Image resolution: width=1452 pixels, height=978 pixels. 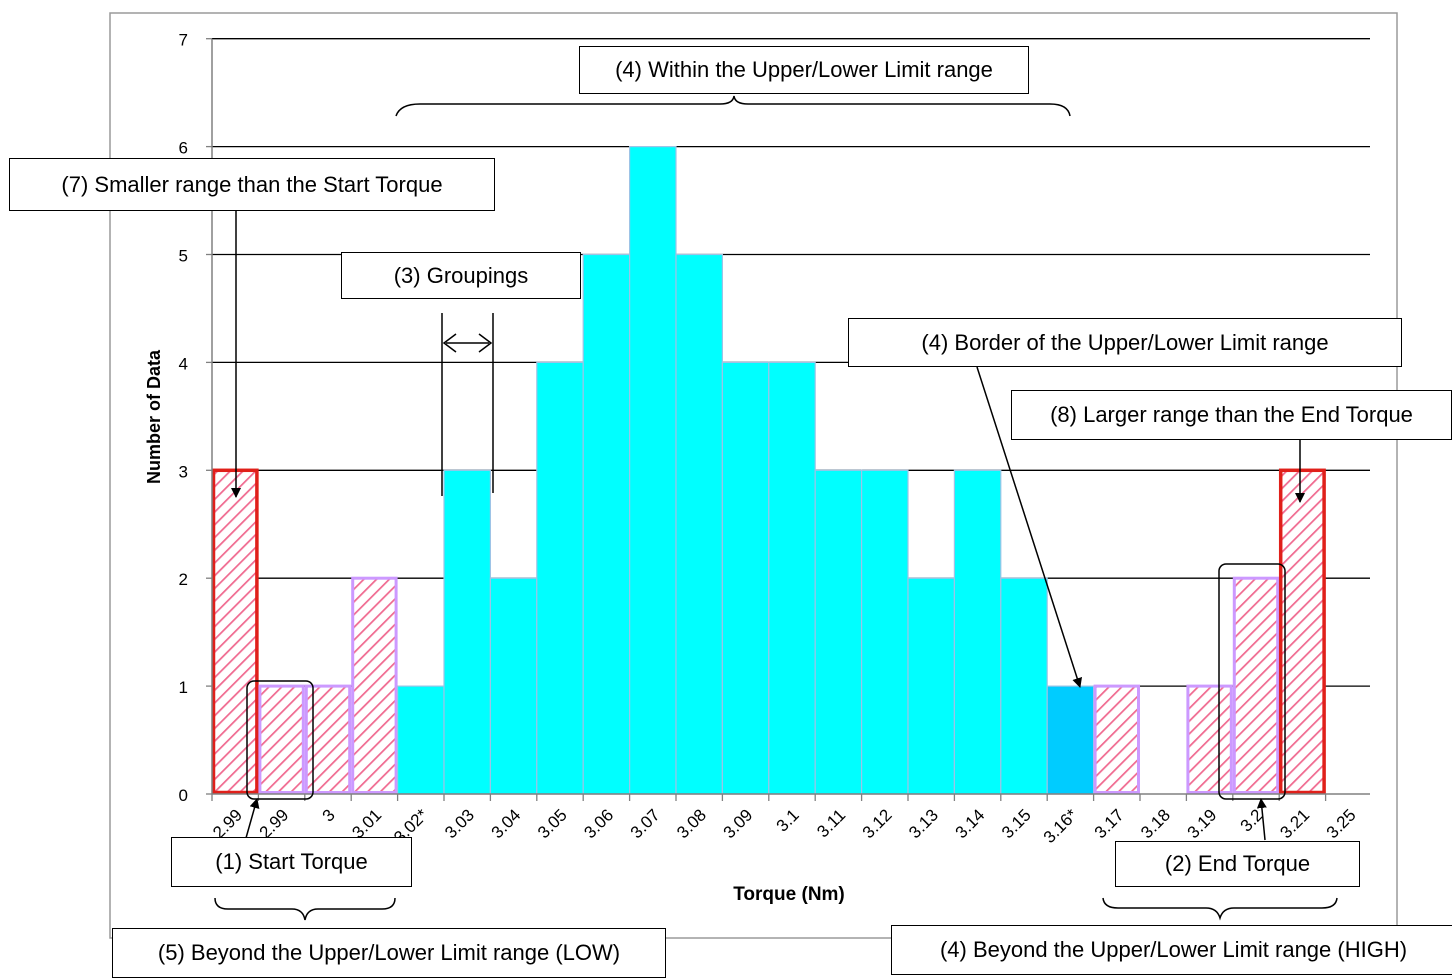 What do you see at coordinates (733, 106) in the screenshot?
I see `within-brace` at bounding box center [733, 106].